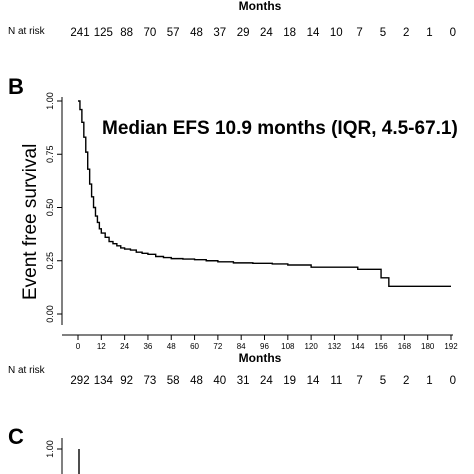 This screenshot has height=474, width=474. I want to click on n-at-risk-label: N at risk, so click(26, 370).